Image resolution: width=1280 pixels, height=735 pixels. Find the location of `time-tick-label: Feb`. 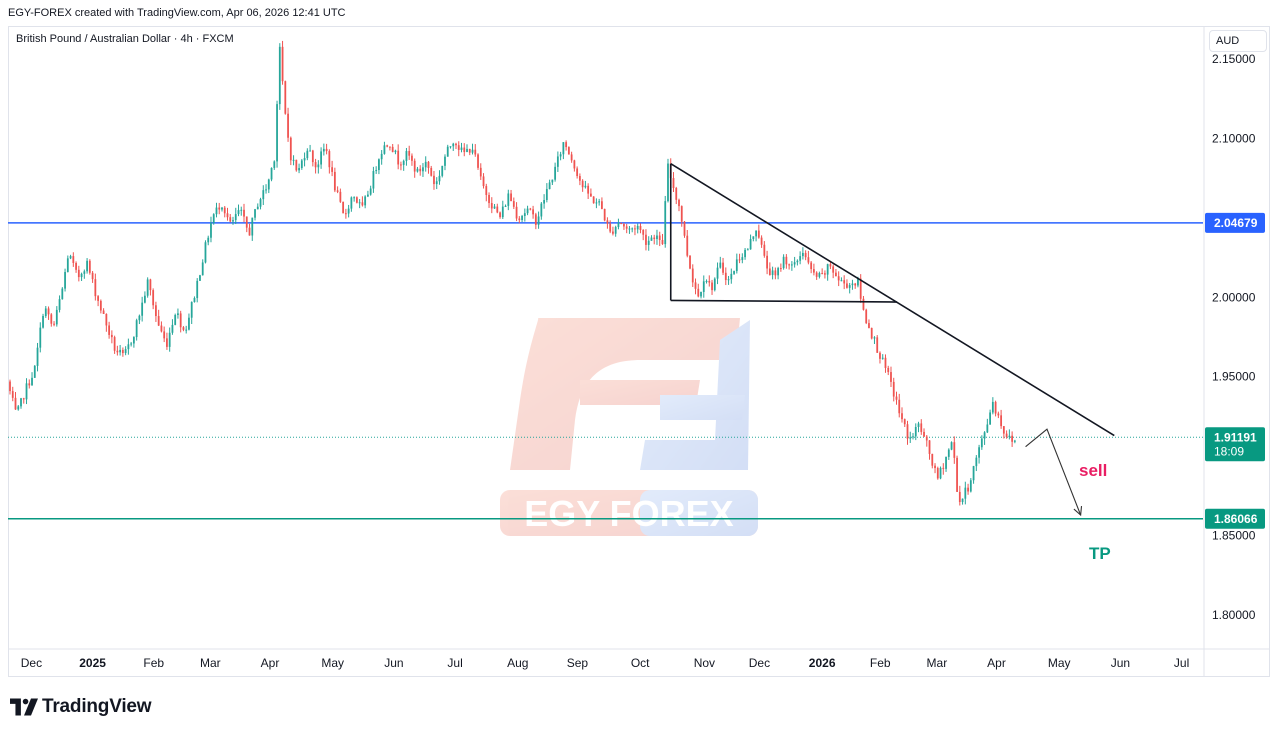

time-tick-label: Feb is located at coordinates (153, 663).